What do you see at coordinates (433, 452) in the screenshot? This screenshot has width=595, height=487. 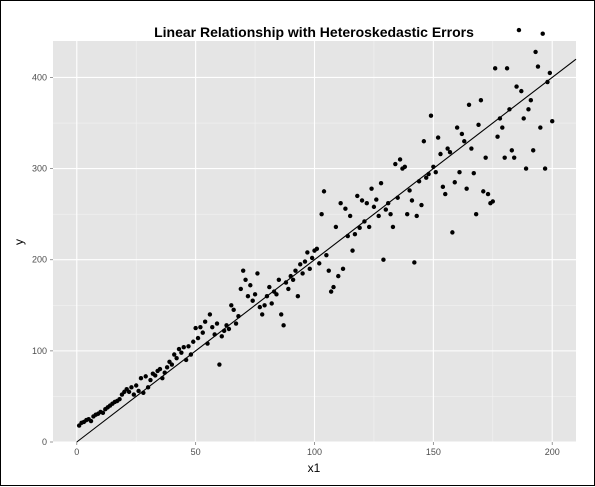 I see `x-tick-label: 150` at bounding box center [433, 452].